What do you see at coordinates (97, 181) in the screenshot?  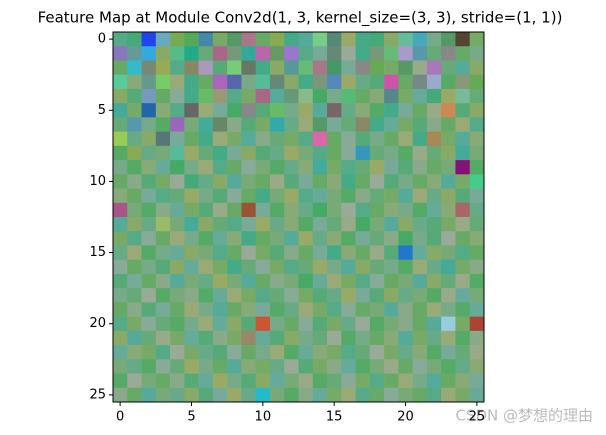 I see `y-tick-label: 10` at bounding box center [97, 181].